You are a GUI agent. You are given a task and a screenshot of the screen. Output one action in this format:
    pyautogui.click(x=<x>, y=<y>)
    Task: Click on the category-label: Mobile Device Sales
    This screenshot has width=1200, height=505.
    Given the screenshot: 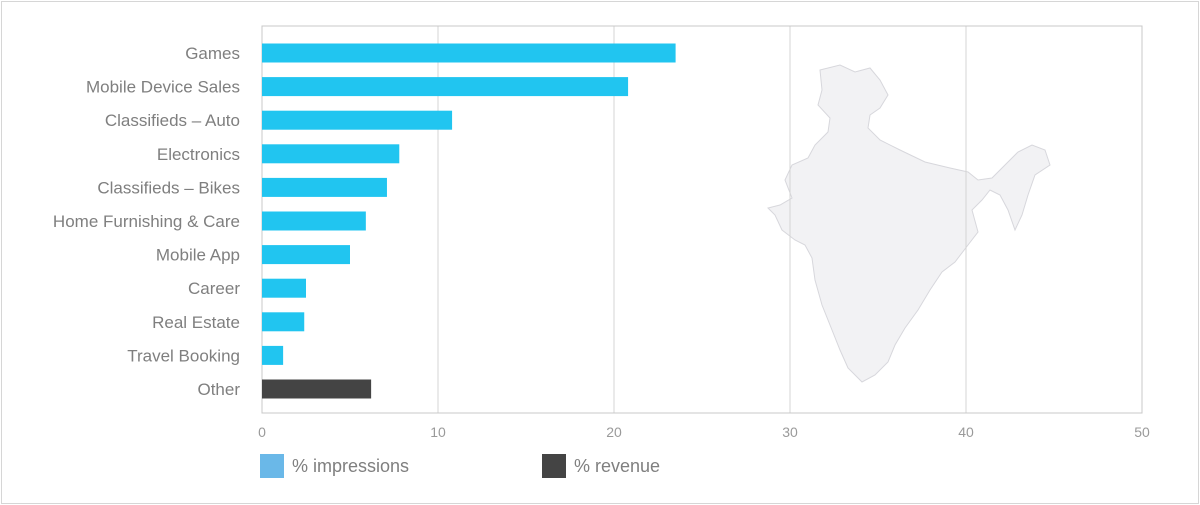 What is the action you would take?
    pyautogui.click(x=163, y=87)
    